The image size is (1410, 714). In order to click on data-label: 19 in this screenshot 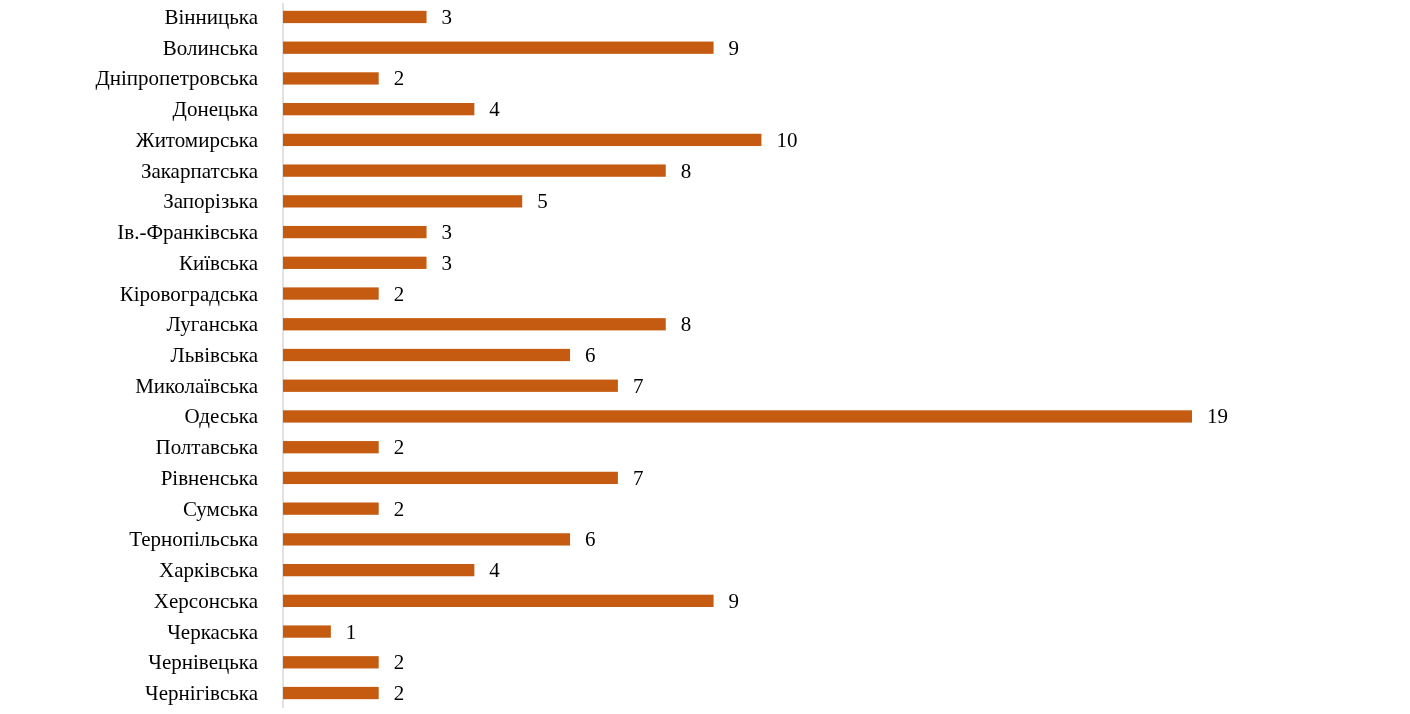, I will do `click(1217, 416)`.